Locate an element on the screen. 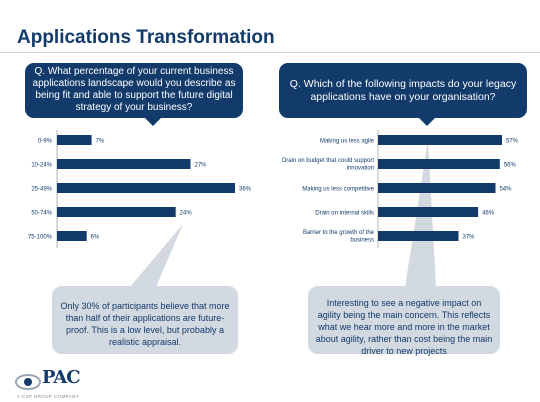 This screenshot has width=540, height=402. company-logo-icon is located at coordinates (28, 382).